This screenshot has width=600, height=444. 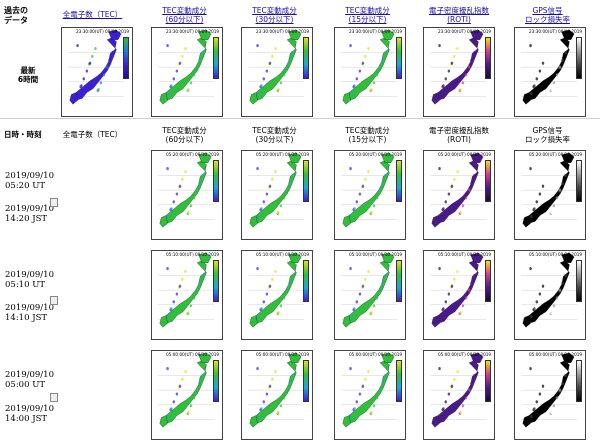 What do you see at coordinates (459, 195) in the screenshot?
I see `row-1-map-col-5: 05:20:00(UT) 09/10 2019` at bounding box center [459, 195].